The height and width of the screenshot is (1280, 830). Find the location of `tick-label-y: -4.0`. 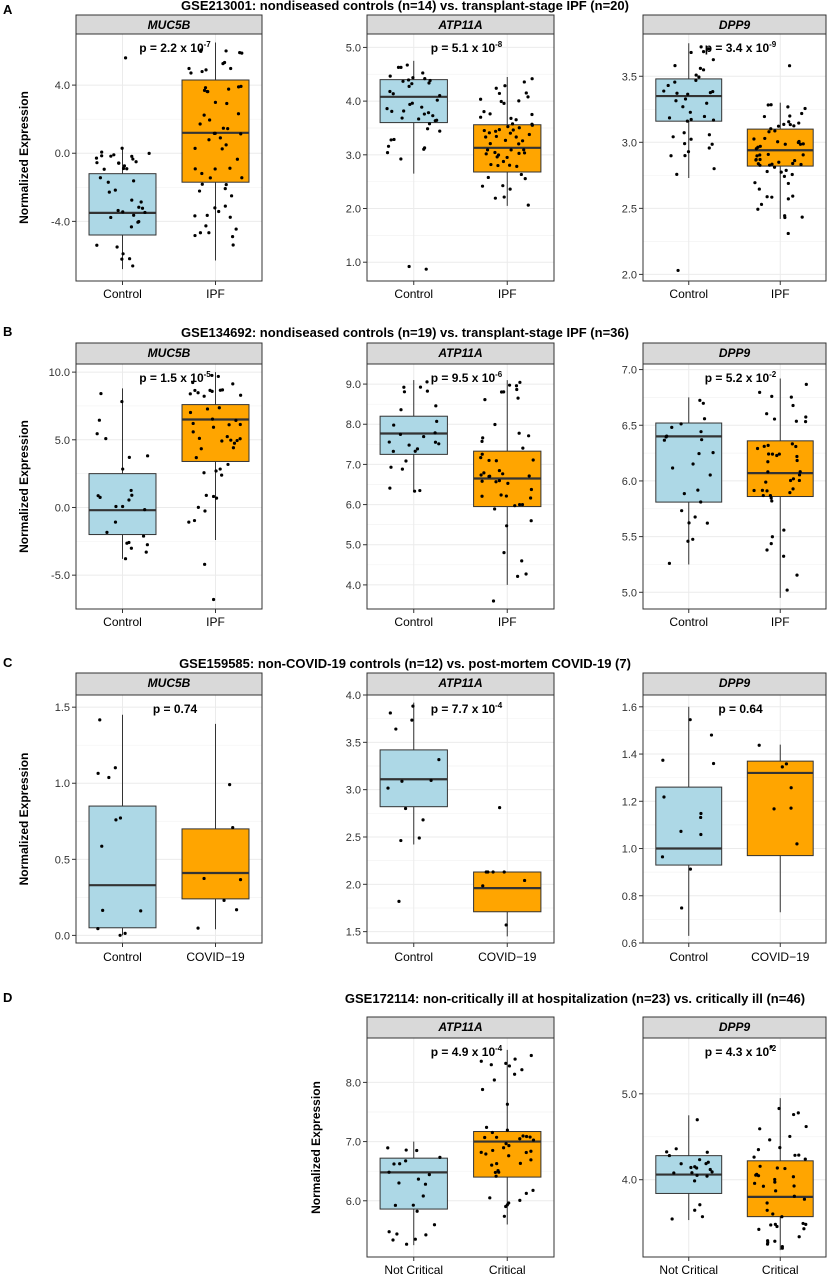

tick-label-y: -4.0 is located at coordinates (60, 222).